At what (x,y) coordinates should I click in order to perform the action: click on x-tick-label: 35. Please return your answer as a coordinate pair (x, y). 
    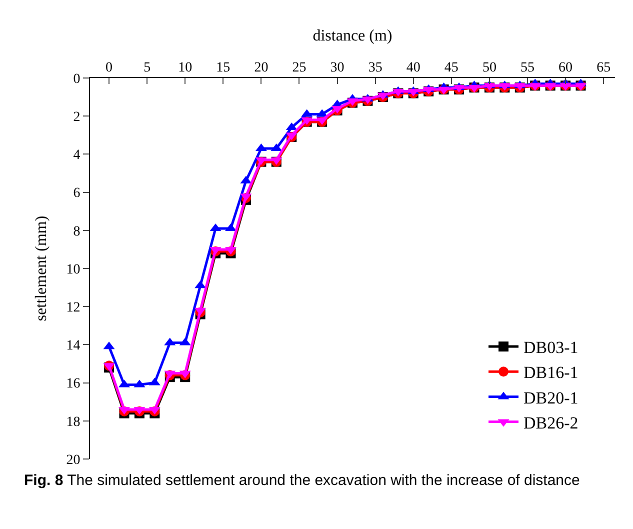
    Looking at the image, I should click on (375, 68).